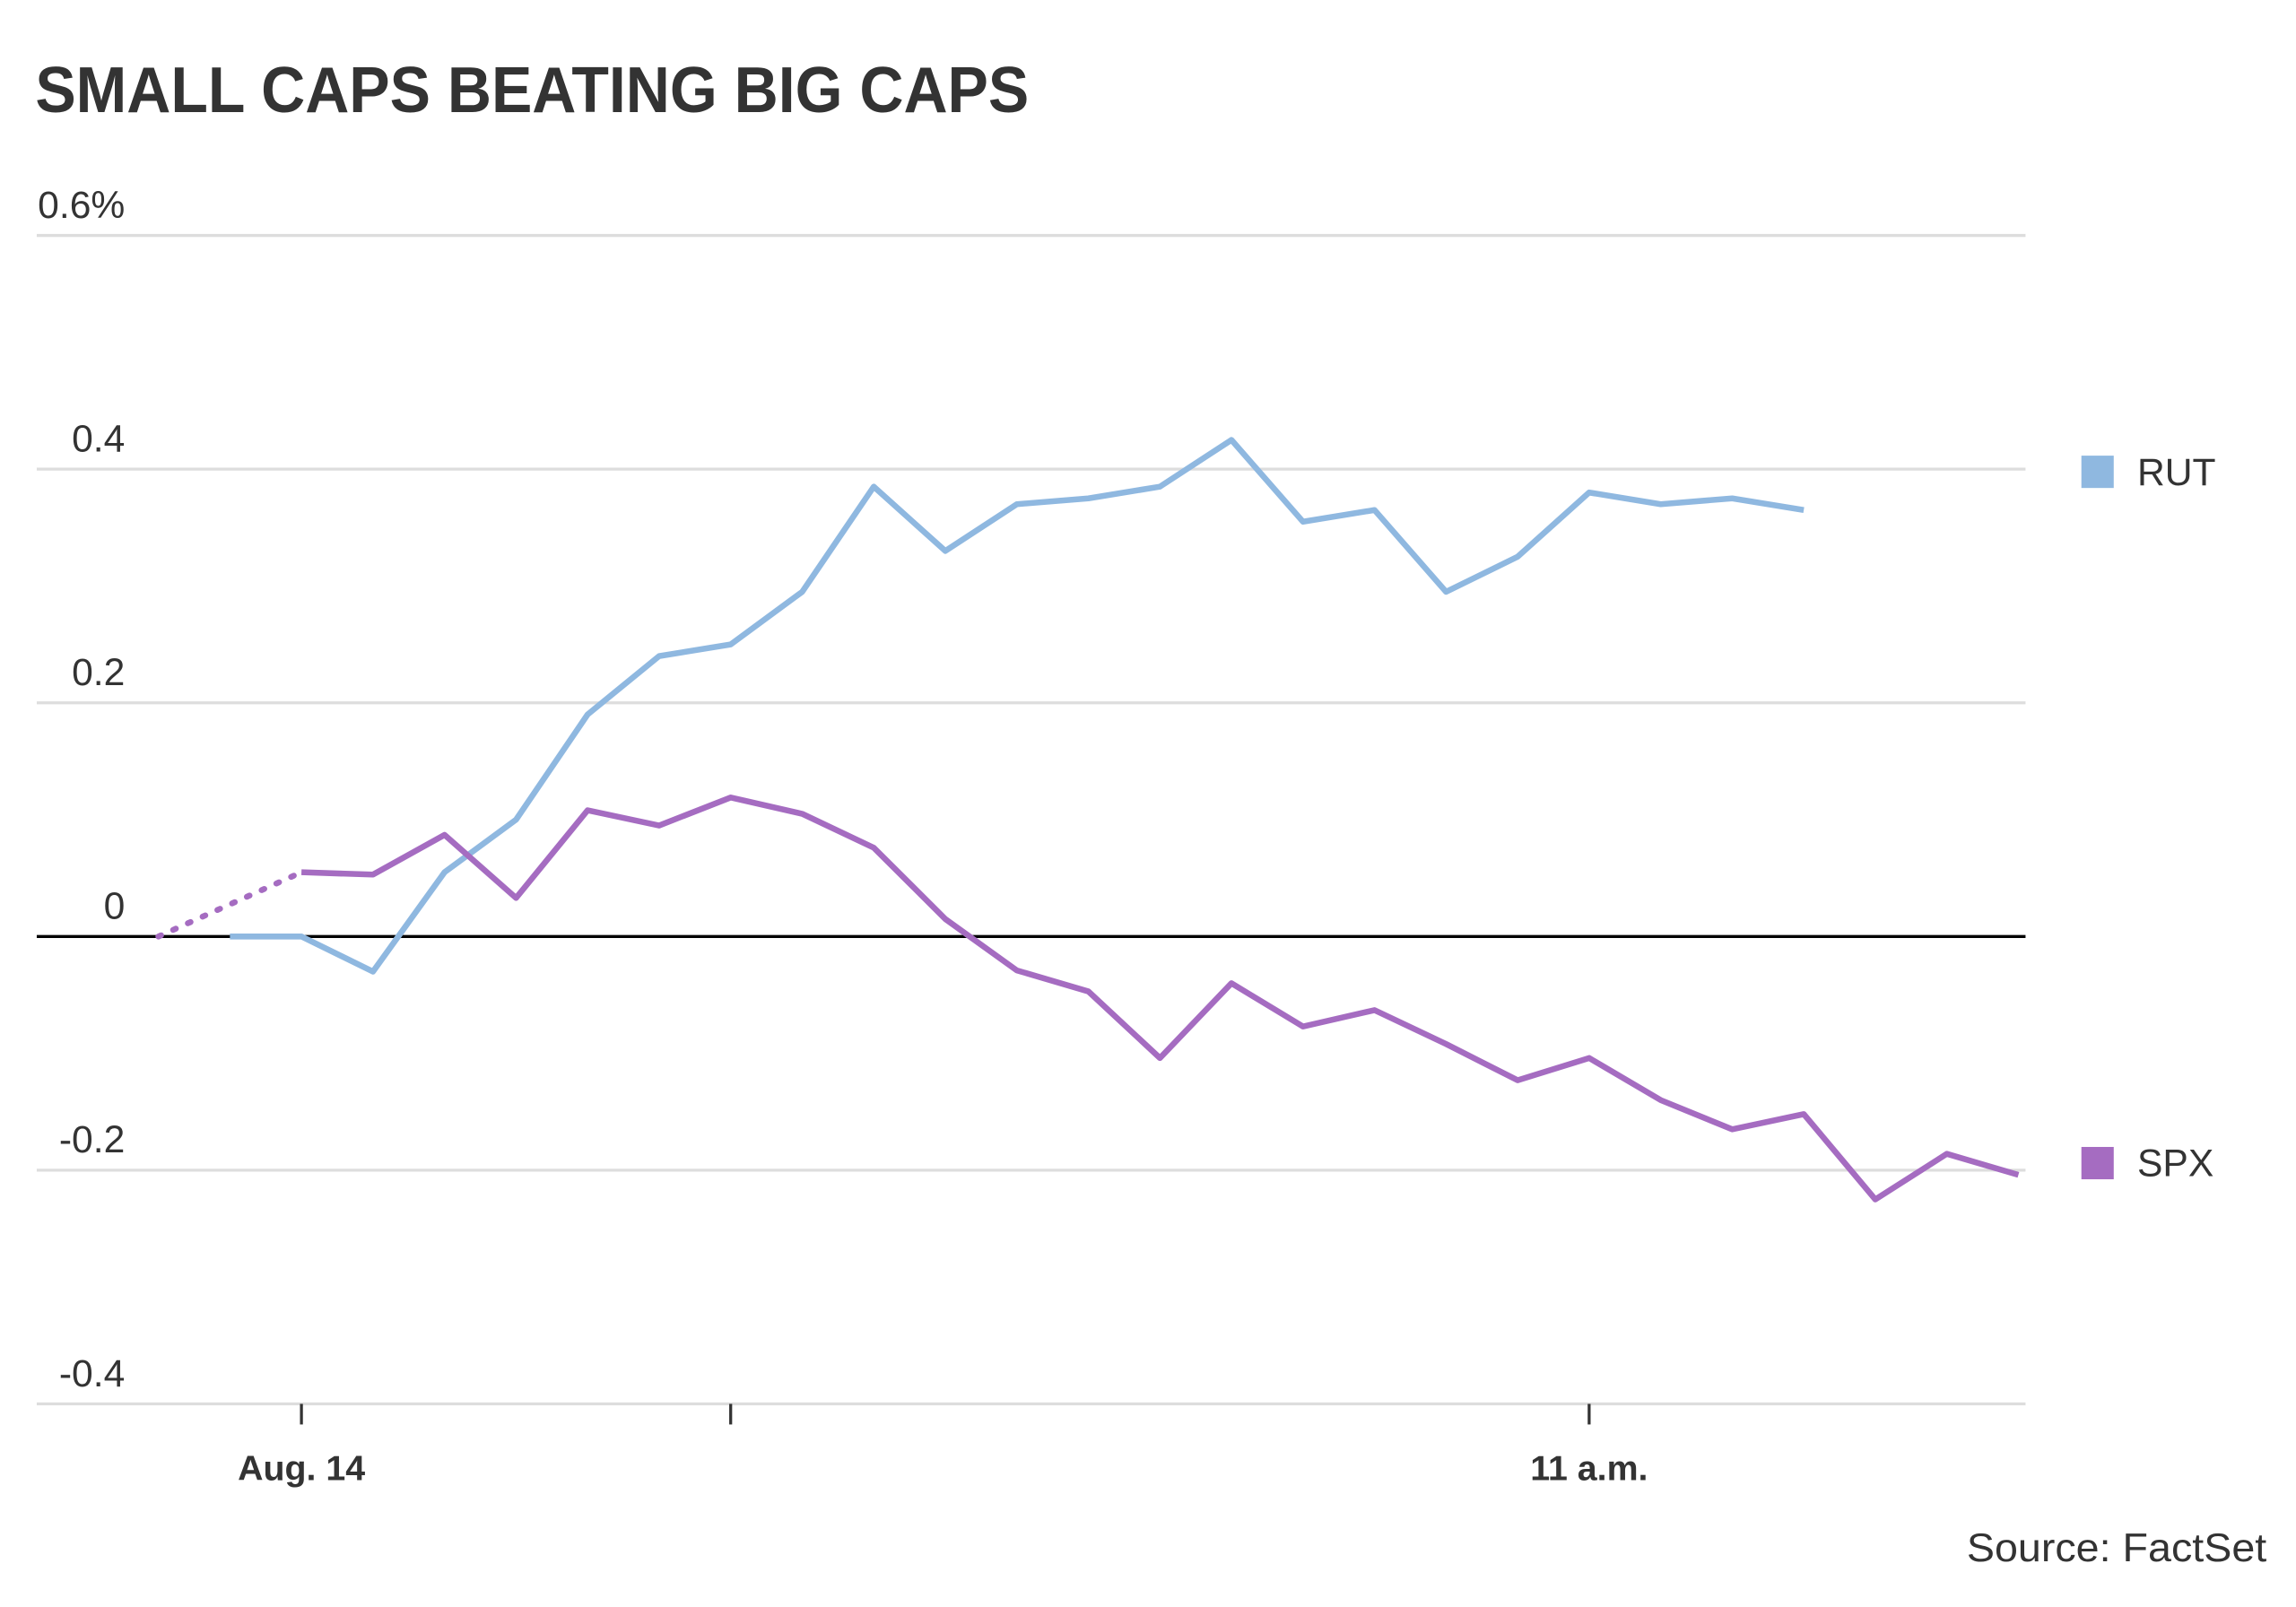  I want to click on y-tick-label: 0, so click(115, 907).